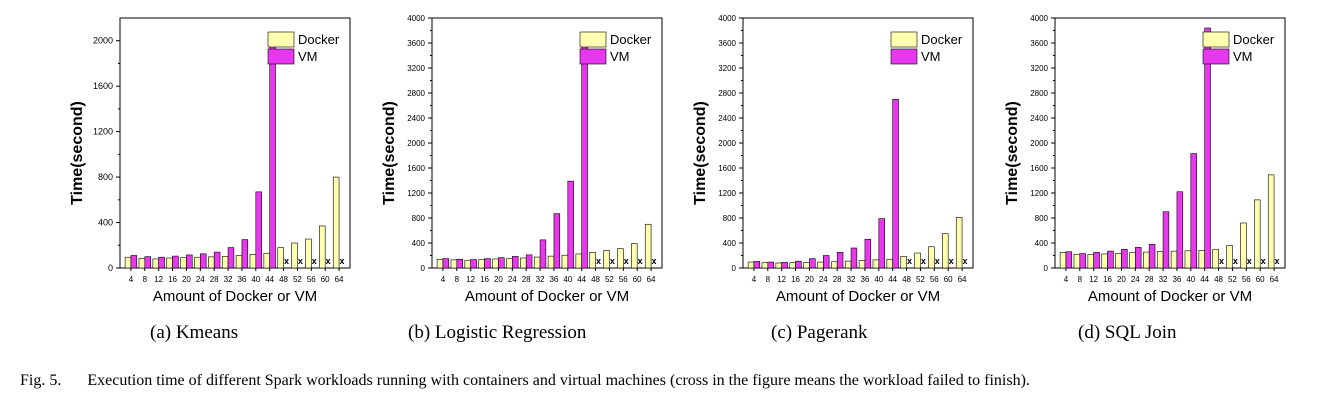  What do you see at coordinates (416, 68) in the screenshot?
I see `y-tick-label: 3200` at bounding box center [416, 68].